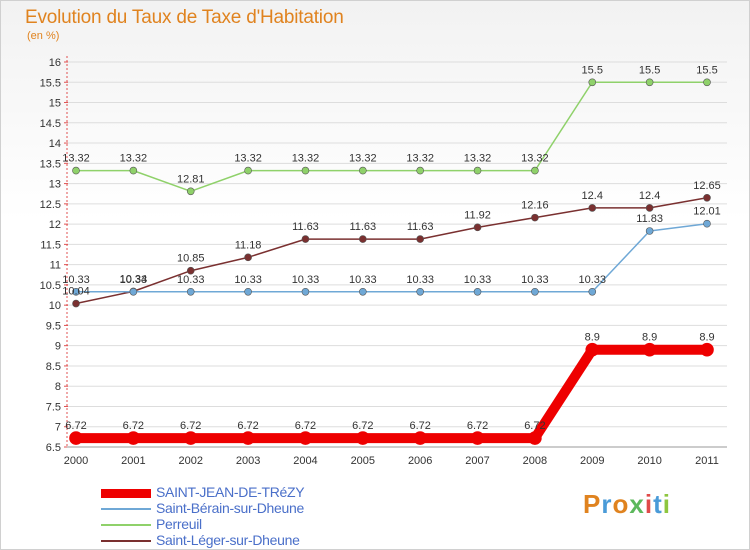 This screenshot has width=750, height=550. I want to click on logo-letter: t, so click(658, 504).